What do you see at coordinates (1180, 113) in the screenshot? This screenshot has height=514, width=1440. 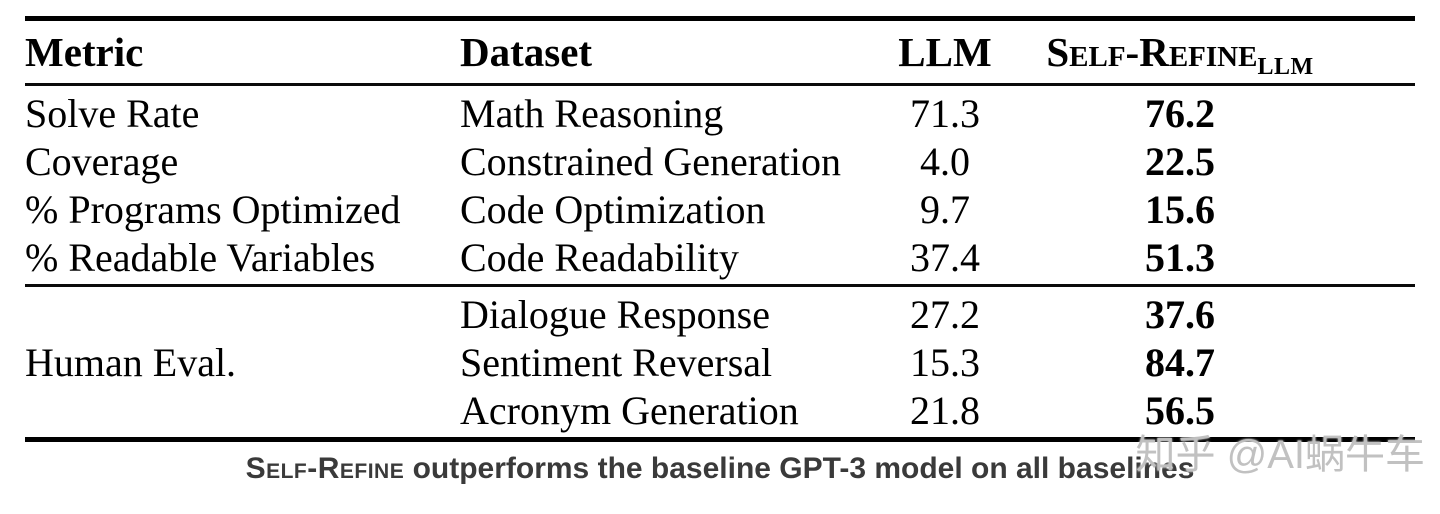 I see `self-refine-value: 76.2` at bounding box center [1180, 113].